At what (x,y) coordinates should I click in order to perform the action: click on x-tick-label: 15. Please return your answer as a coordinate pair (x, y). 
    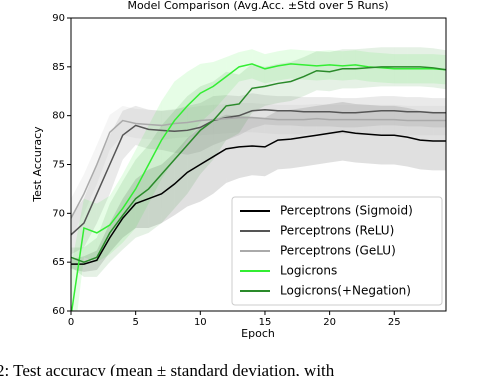
    Looking at the image, I should click on (265, 322).